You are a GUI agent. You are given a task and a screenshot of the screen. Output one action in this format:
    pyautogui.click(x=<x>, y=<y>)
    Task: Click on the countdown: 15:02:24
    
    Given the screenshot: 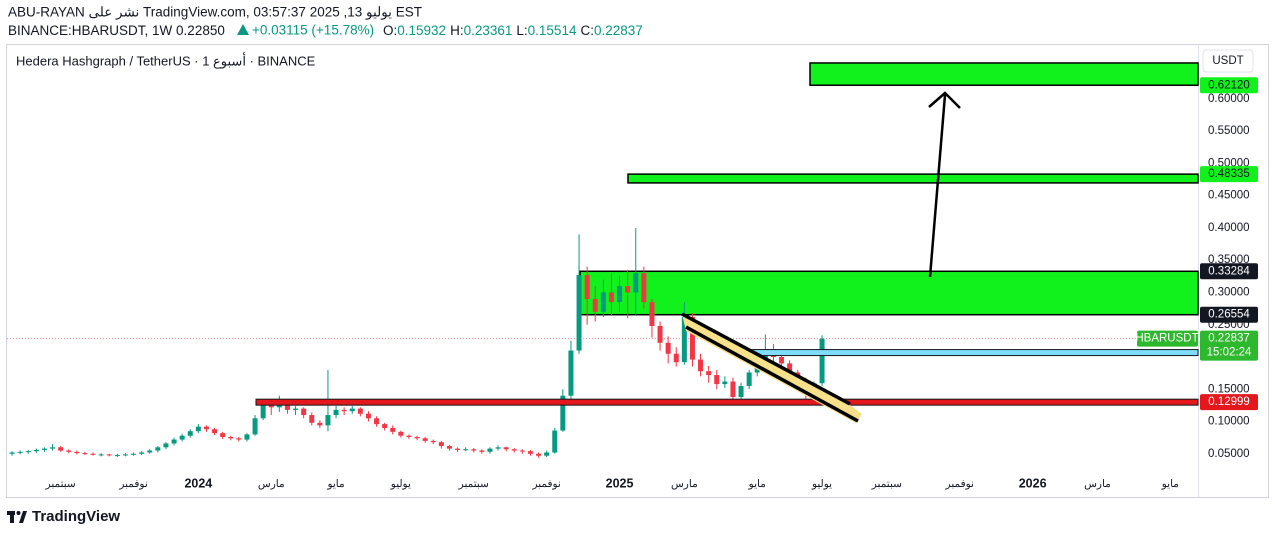 What is the action you would take?
    pyautogui.click(x=1229, y=353)
    